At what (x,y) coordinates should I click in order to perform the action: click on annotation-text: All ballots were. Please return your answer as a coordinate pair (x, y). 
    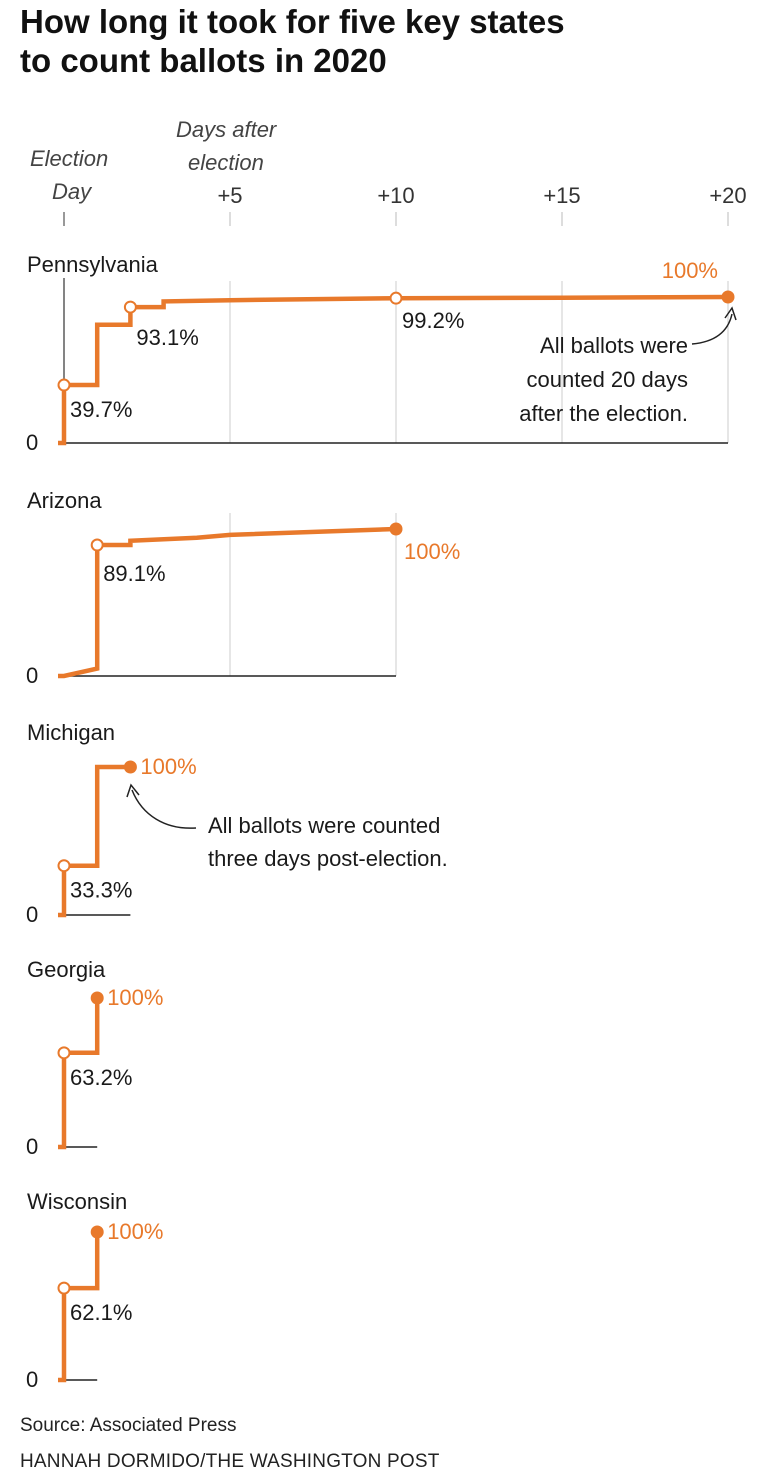
    Looking at the image, I should click on (614, 345).